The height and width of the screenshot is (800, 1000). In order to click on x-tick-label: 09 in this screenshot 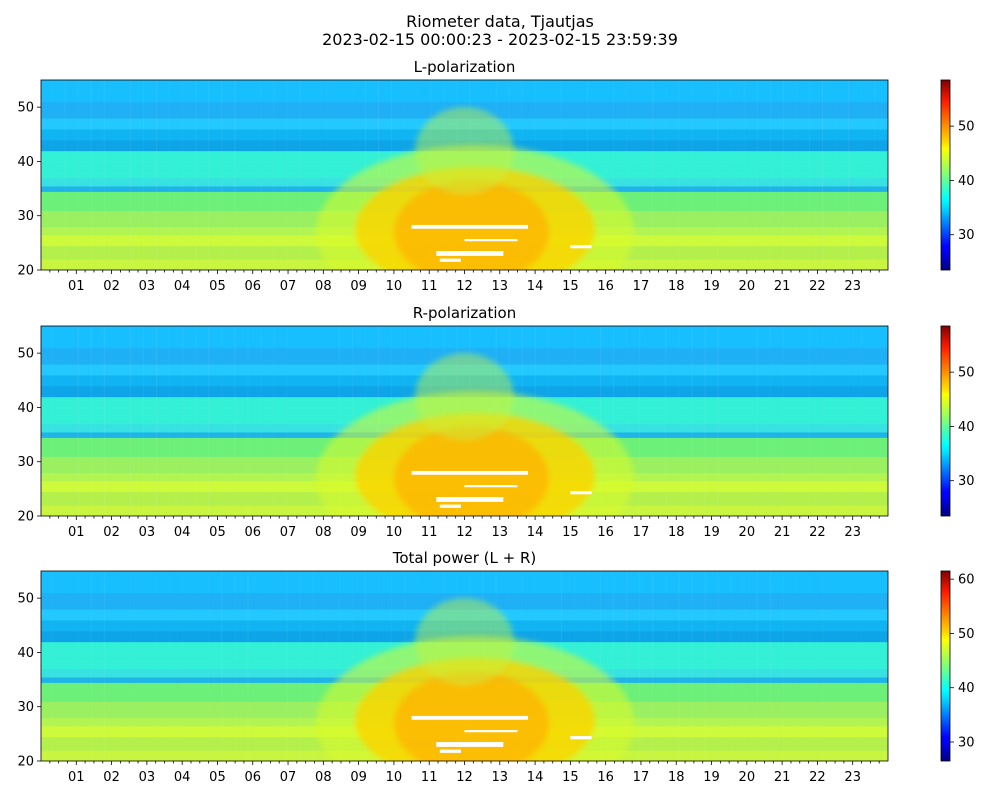, I will do `click(358, 532)`.